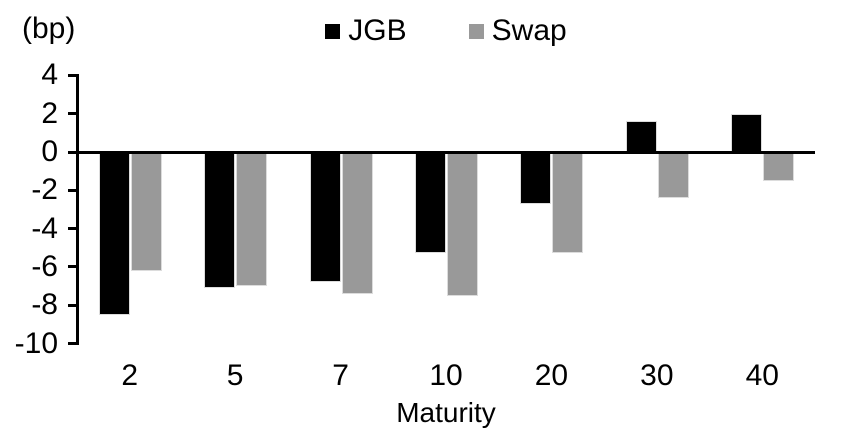 This screenshot has height=438, width=852. What do you see at coordinates (446, 412) in the screenshot?
I see `x-axis-title: Maturity` at bounding box center [446, 412].